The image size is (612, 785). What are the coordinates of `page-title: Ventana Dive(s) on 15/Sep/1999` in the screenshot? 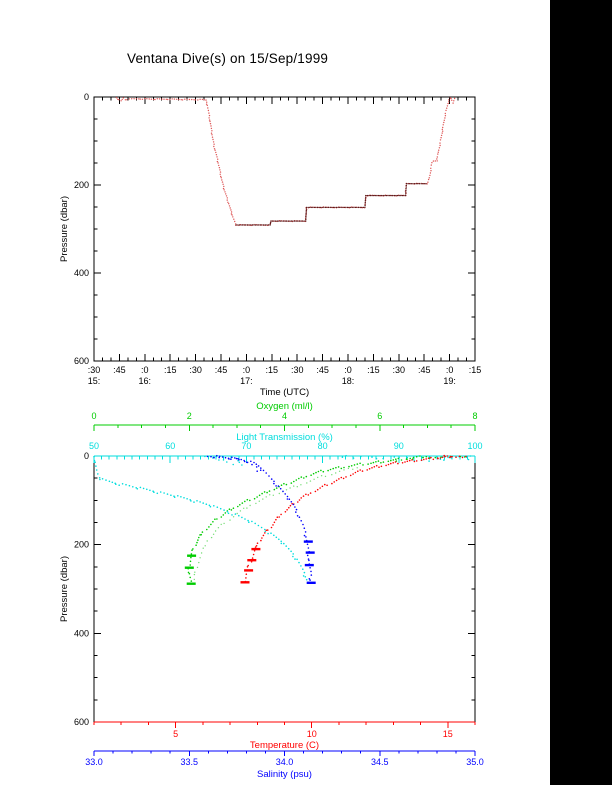 It's located at (228, 58).